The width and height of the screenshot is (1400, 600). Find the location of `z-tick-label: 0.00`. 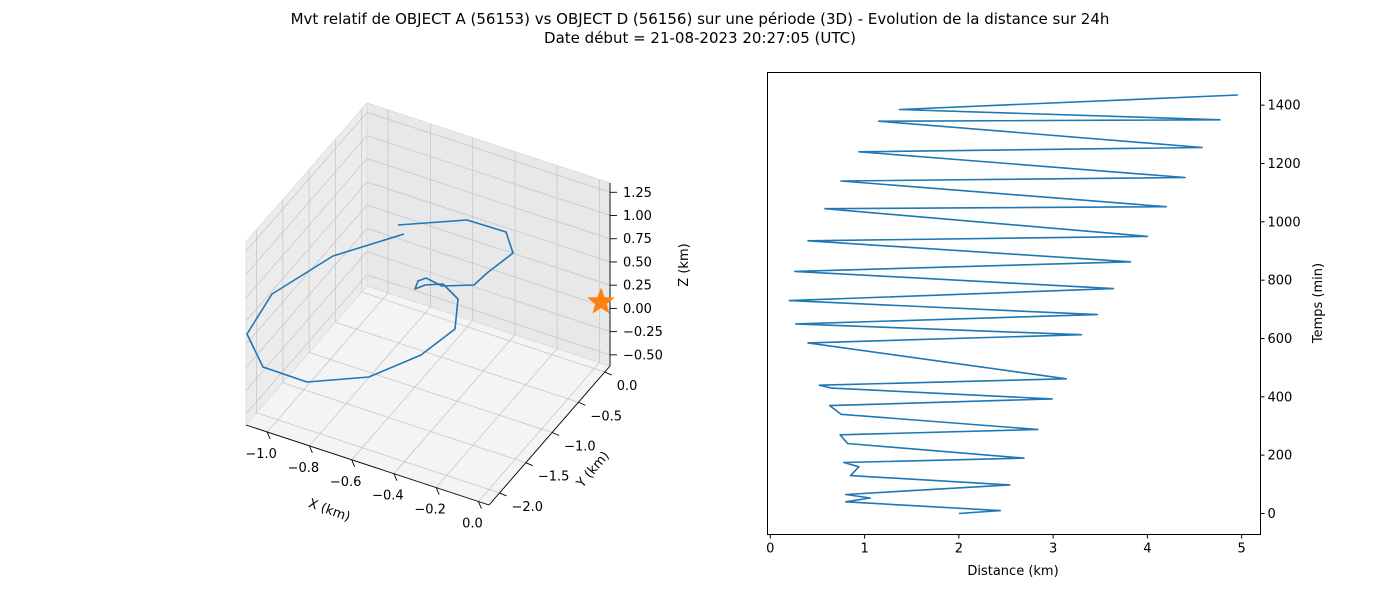

z-tick-label: 0.00 is located at coordinates (637, 309).